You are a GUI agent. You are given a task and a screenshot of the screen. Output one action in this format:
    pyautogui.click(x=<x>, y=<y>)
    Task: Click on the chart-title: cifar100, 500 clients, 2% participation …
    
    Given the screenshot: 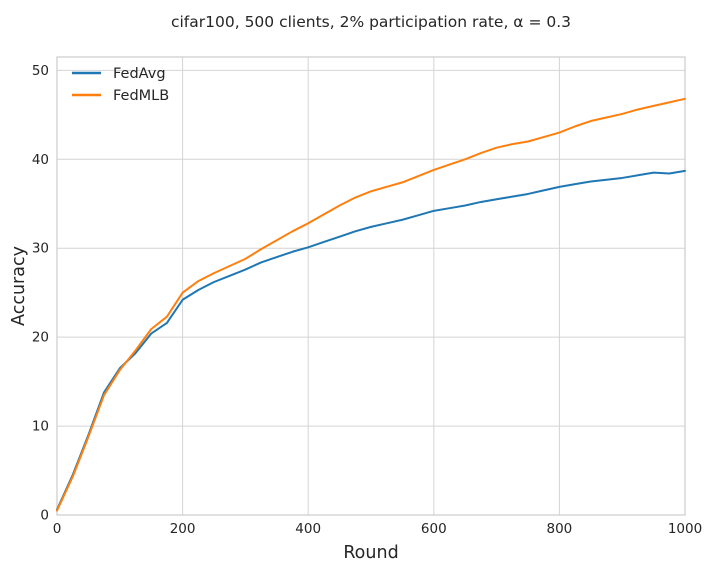 What is the action you would take?
    pyautogui.click(x=371, y=22)
    